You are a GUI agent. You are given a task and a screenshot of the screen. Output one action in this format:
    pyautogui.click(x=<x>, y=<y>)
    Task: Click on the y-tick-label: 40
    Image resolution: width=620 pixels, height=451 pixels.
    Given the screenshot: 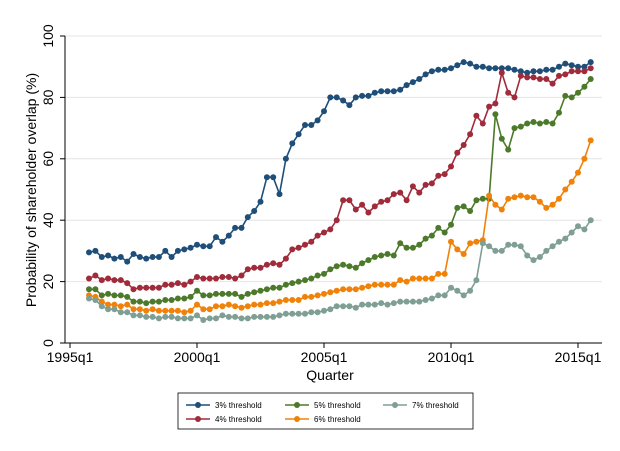 What is the action you would take?
    pyautogui.click(x=48, y=220)
    